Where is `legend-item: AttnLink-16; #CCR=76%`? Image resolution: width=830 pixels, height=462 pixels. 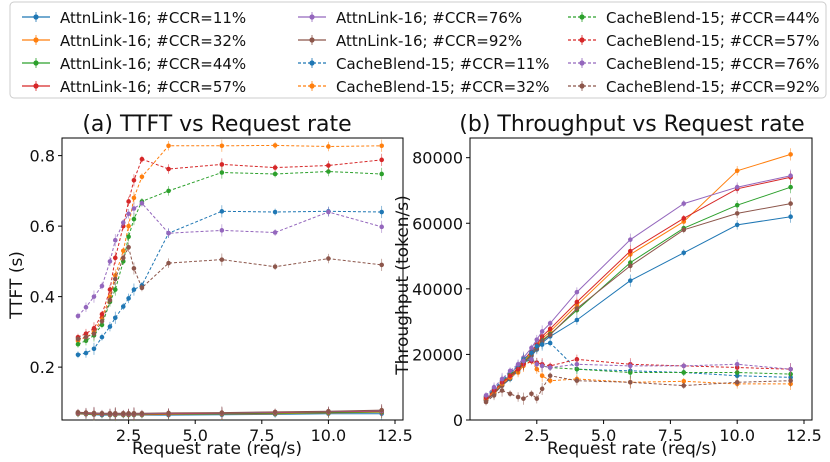
legend-item: AttnLink-16; #CCR=76% is located at coordinates (410, 18).